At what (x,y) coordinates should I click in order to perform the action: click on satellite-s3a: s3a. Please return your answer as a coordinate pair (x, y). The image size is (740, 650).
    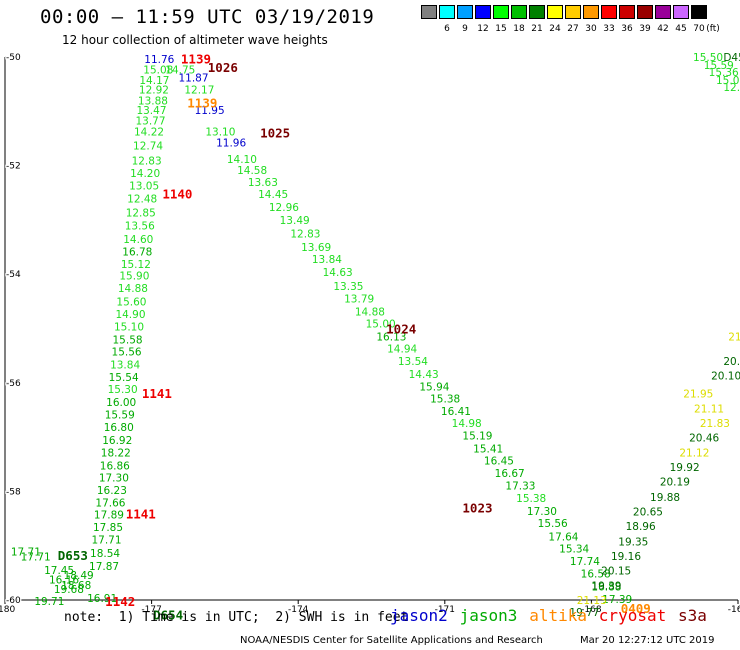
    Looking at the image, I should click on (692, 615).